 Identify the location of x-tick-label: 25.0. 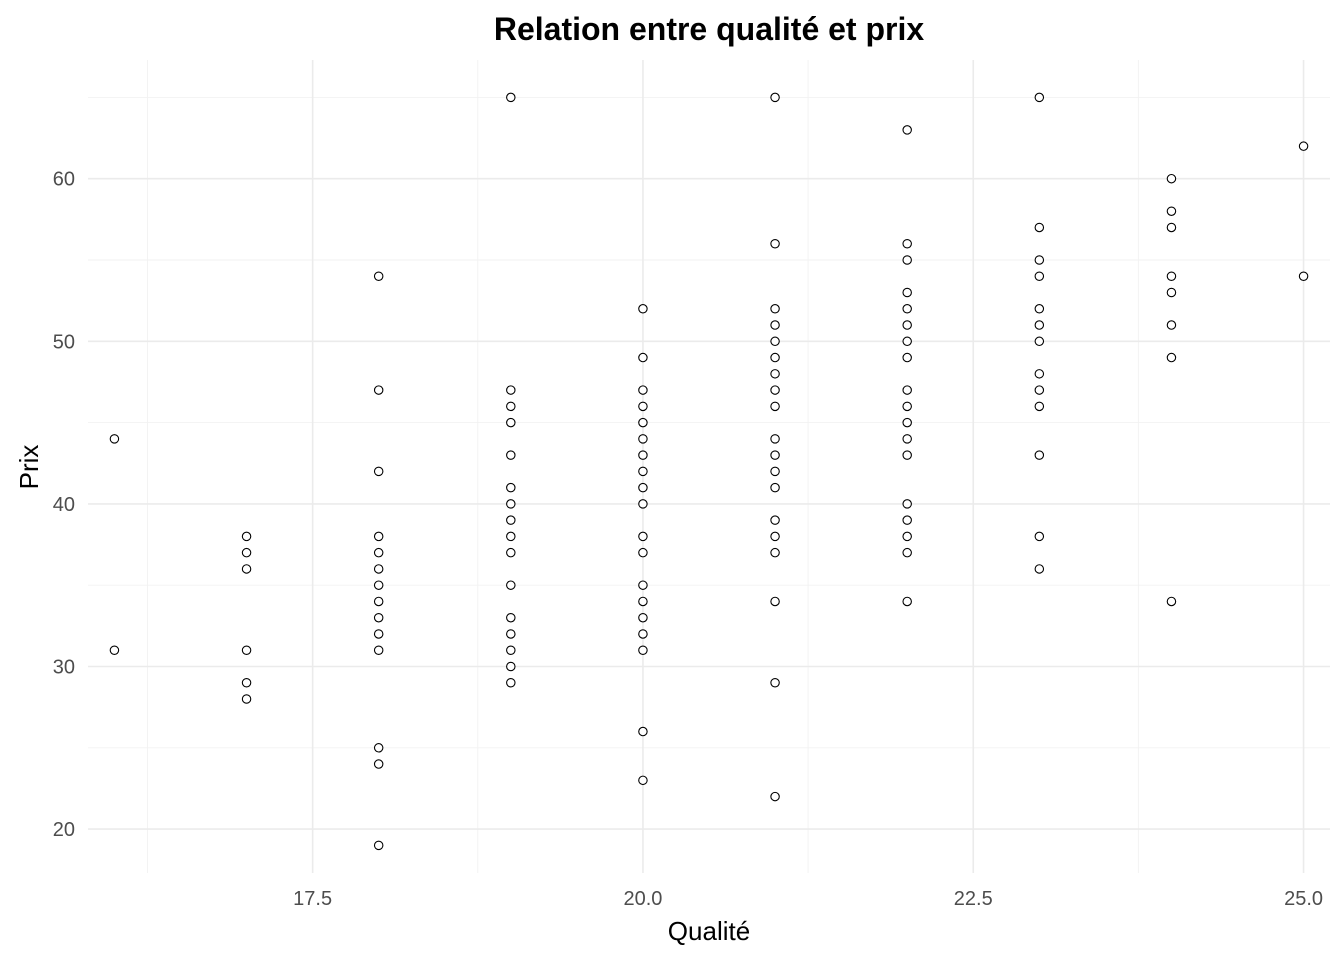
(1303, 899).